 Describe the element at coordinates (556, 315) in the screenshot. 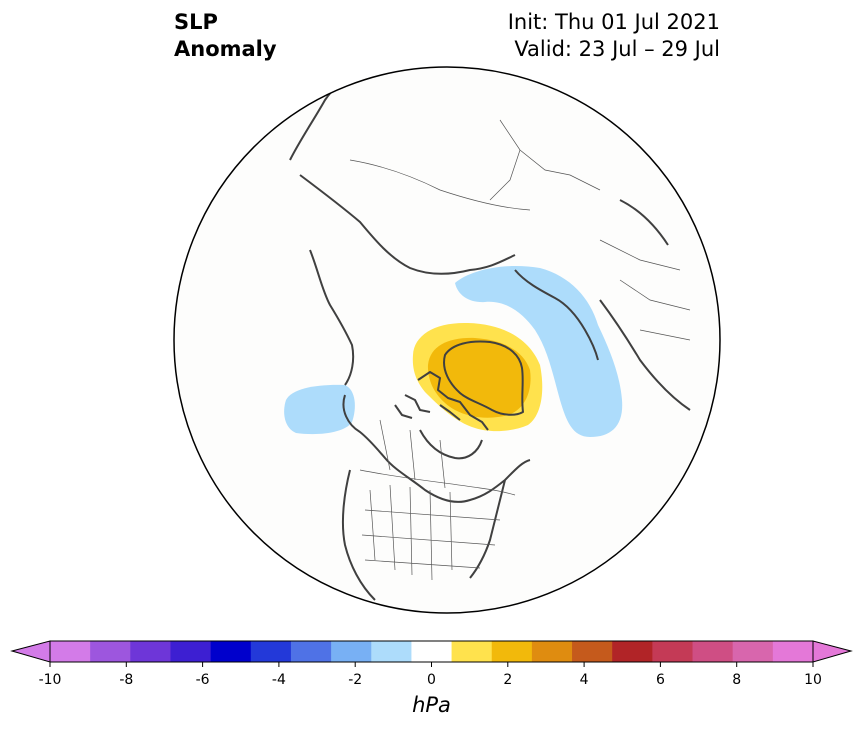

I see `scandinavia-coast` at that location.